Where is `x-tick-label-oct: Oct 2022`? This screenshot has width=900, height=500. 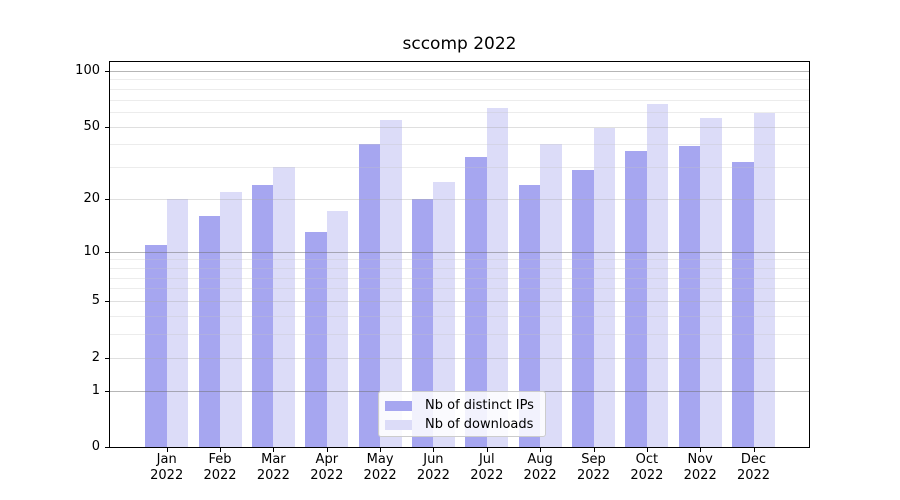
x-tick-label-oct: Oct 2022 is located at coordinates (647, 467).